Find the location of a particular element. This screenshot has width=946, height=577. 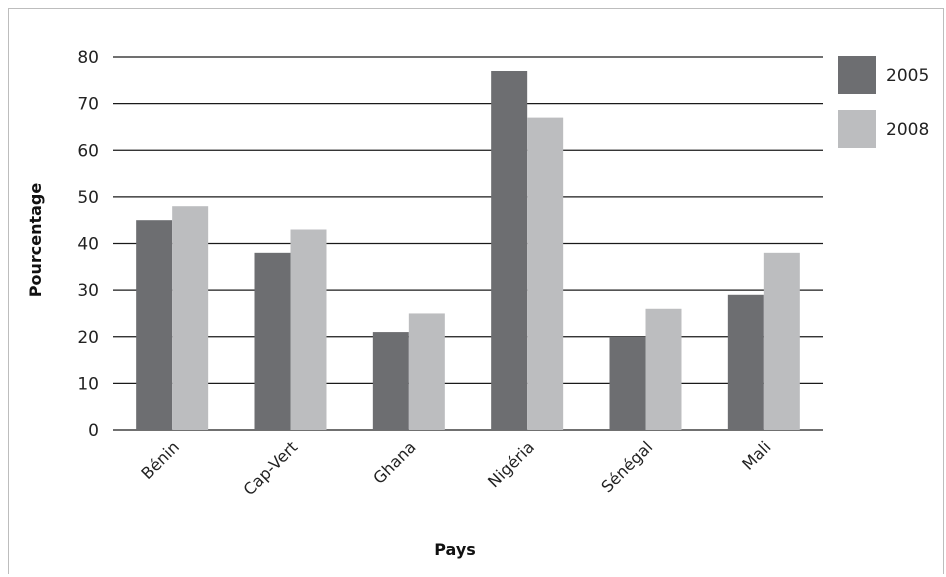

y-tick-label: 30 is located at coordinates (88, 291).